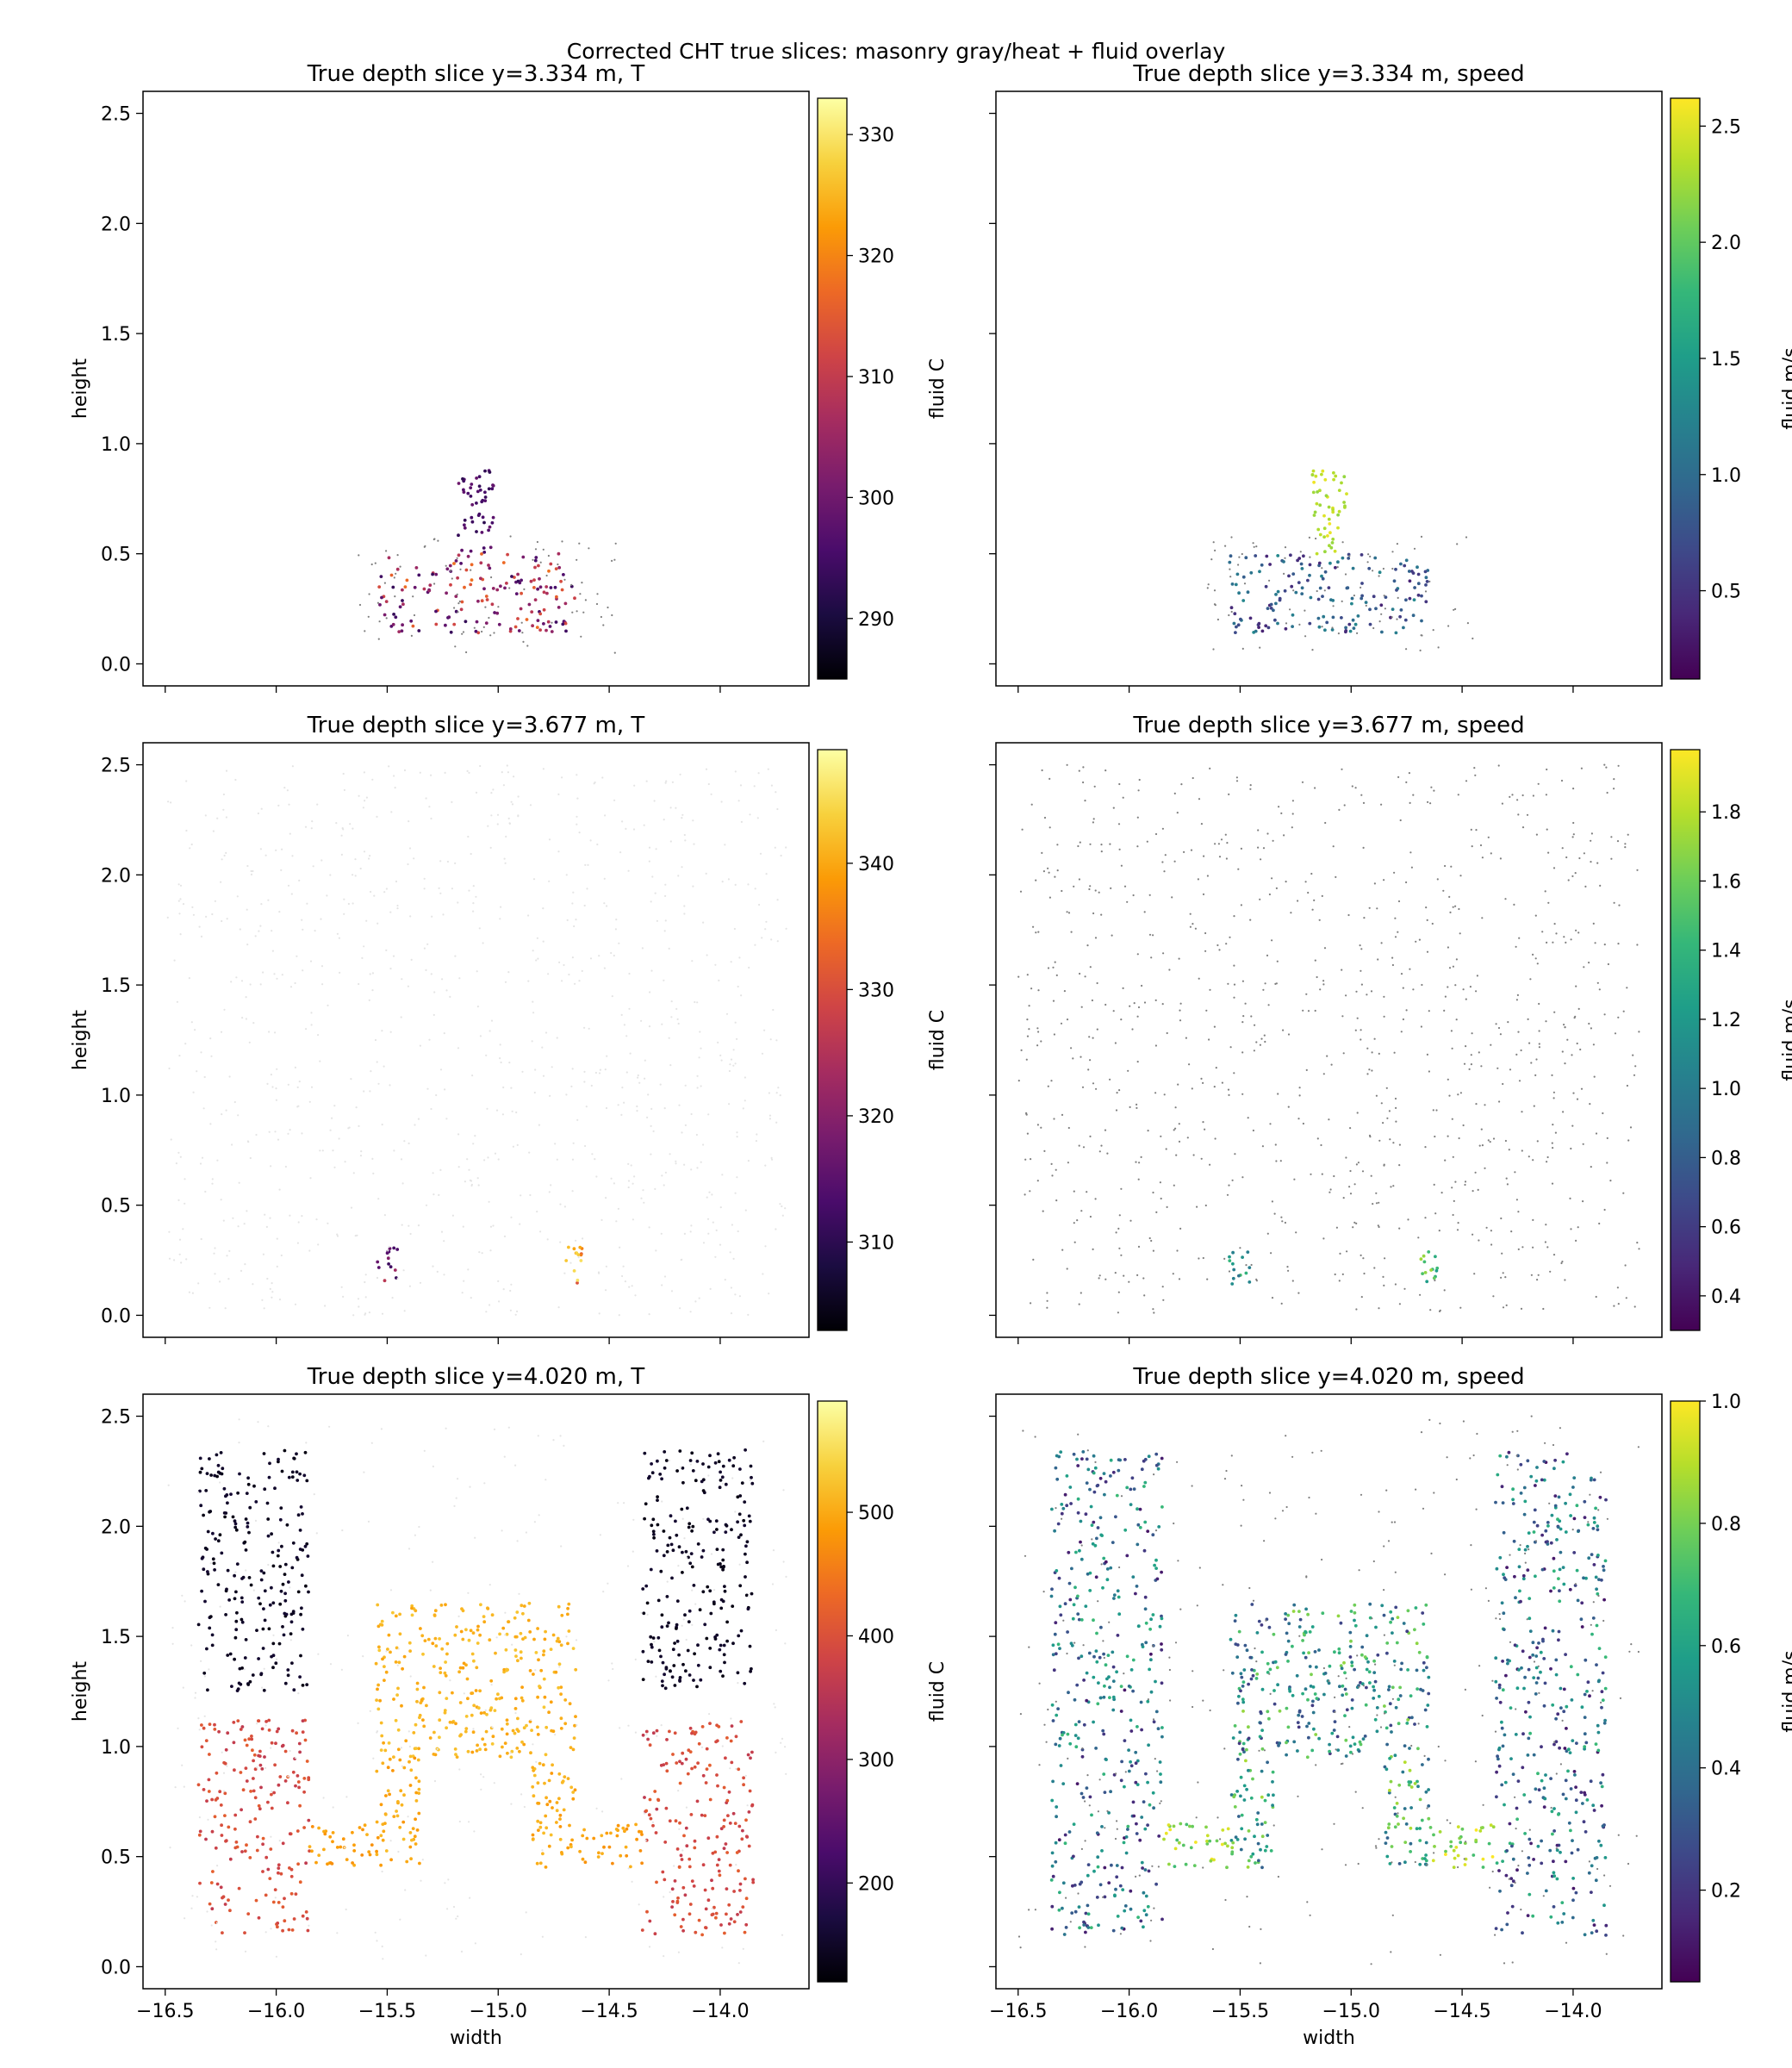 The image size is (1792, 2068). What do you see at coordinates (1329, 388) in the screenshot?
I see `plot-area-frame` at bounding box center [1329, 388].